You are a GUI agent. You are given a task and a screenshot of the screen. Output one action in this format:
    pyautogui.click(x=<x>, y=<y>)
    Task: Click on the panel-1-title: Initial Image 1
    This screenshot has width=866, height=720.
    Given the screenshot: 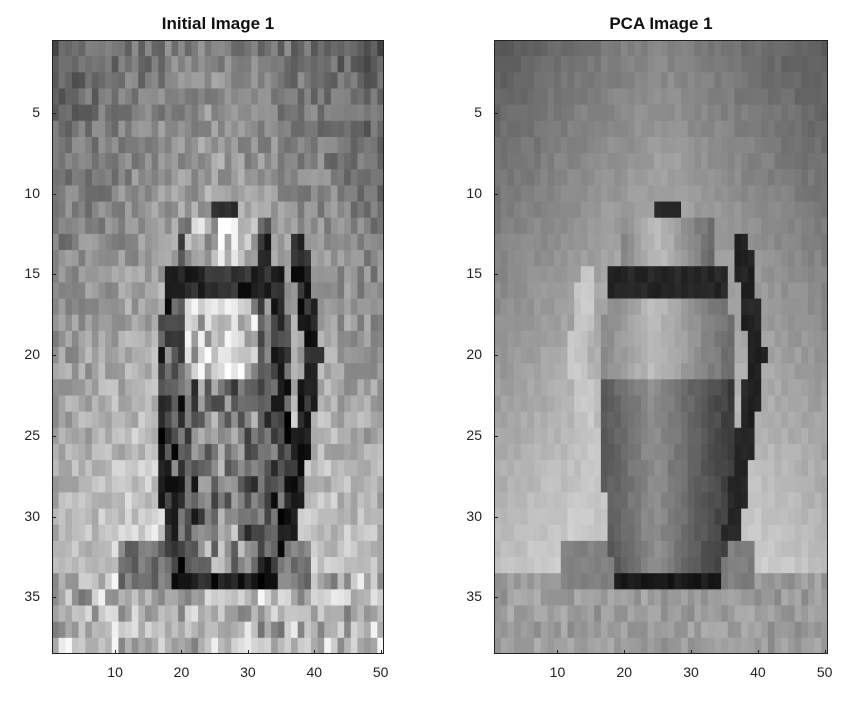 What is the action you would take?
    pyautogui.click(x=218, y=23)
    